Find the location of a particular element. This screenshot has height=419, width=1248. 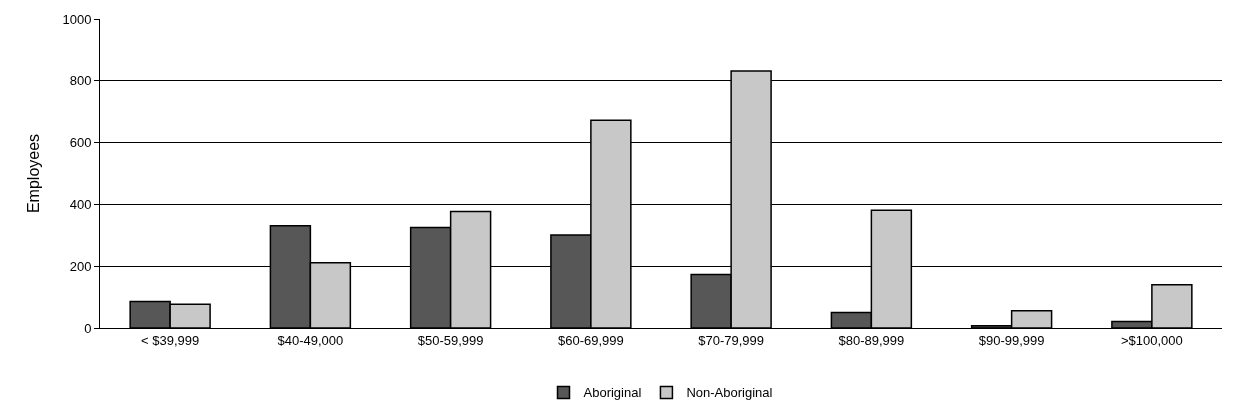

x-tick-label: $60-69,999 is located at coordinates (590, 340).